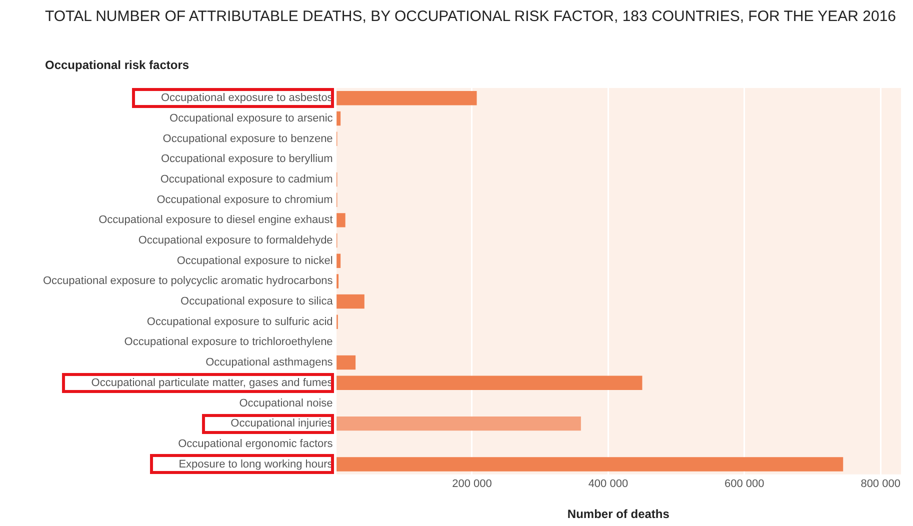 The height and width of the screenshot is (526, 913). What do you see at coordinates (246, 159) in the screenshot?
I see `y-tick-label: Occupational exposure to beryllium` at bounding box center [246, 159].